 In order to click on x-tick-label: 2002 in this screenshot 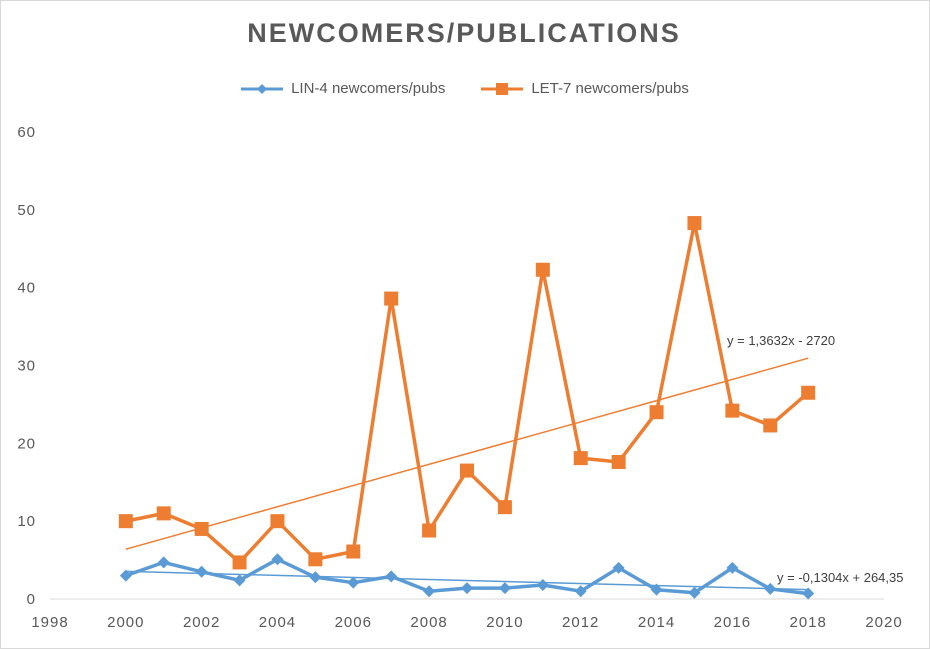, I will do `click(201, 622)`.